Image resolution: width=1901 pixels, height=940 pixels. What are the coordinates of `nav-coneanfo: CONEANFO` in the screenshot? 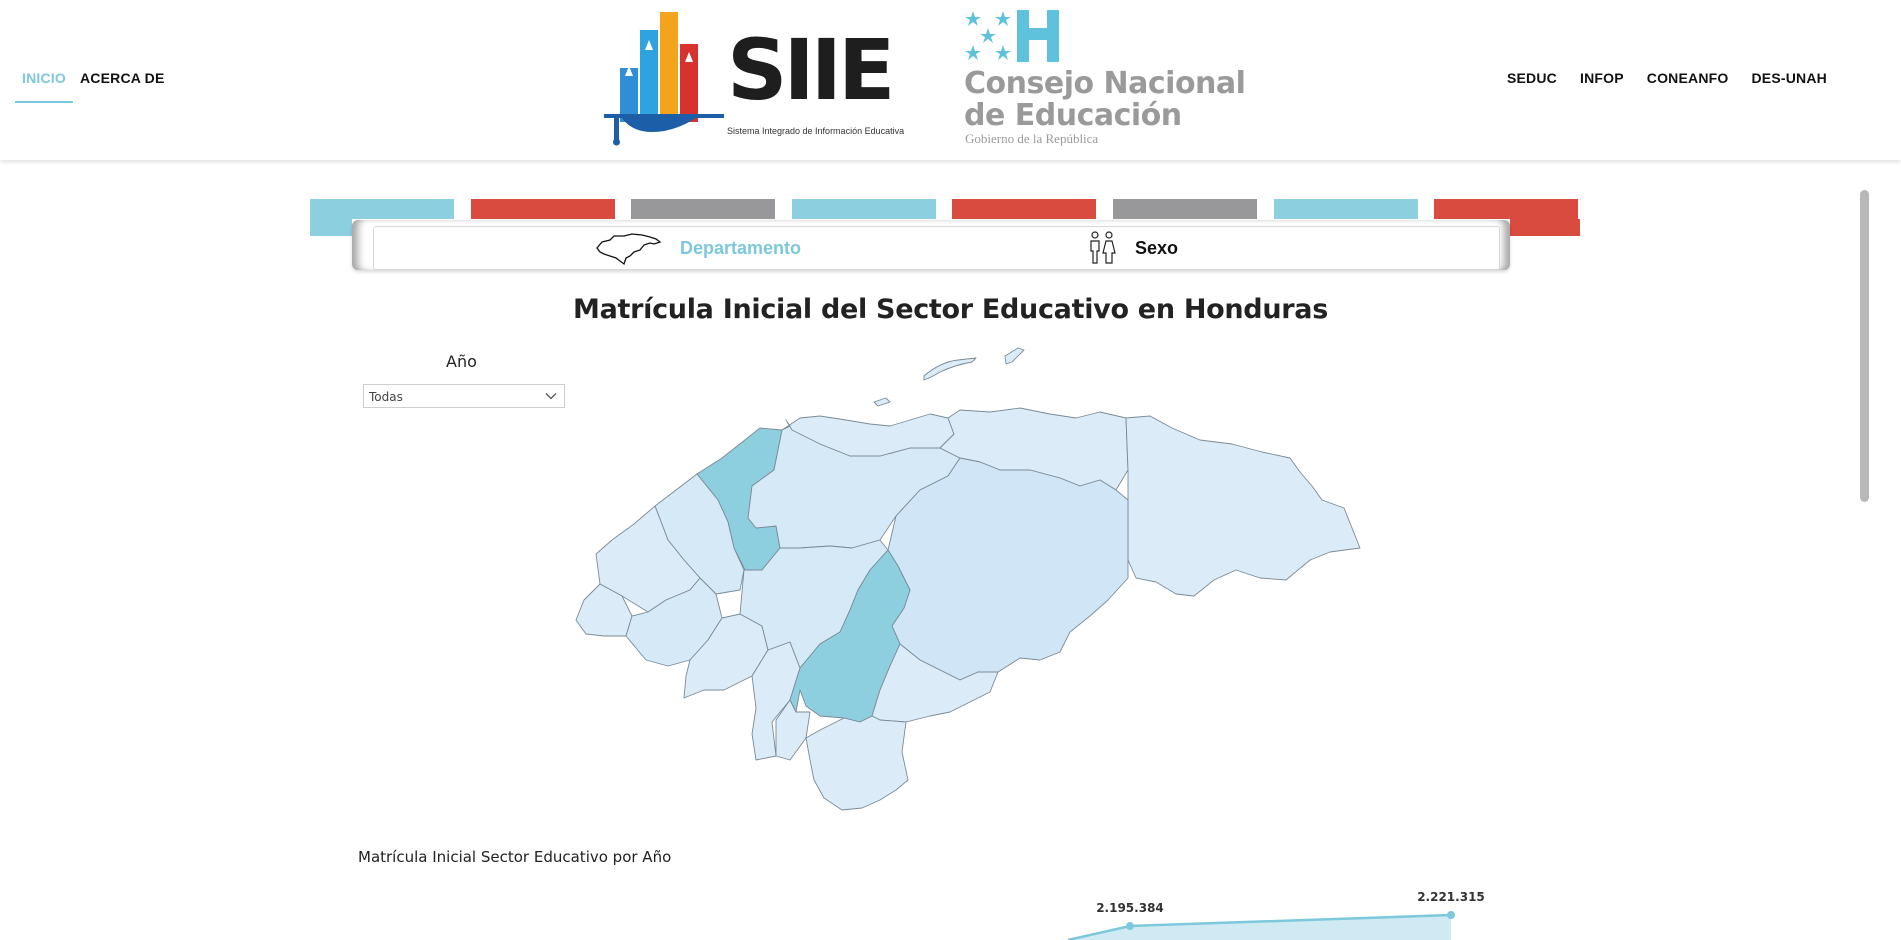 It's located at (1687, 78).